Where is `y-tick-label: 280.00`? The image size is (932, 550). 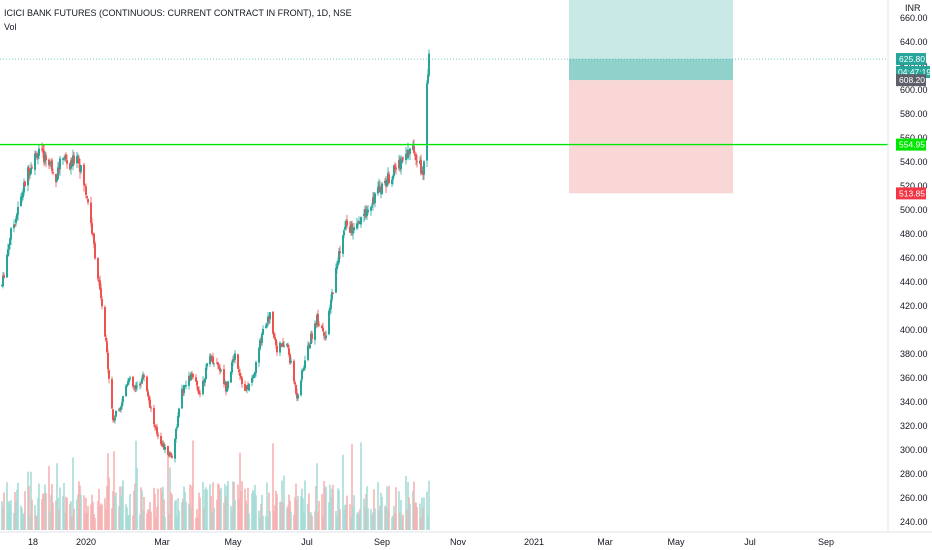 y-tick-label: 280.00 is located at coordinates (914, 474).